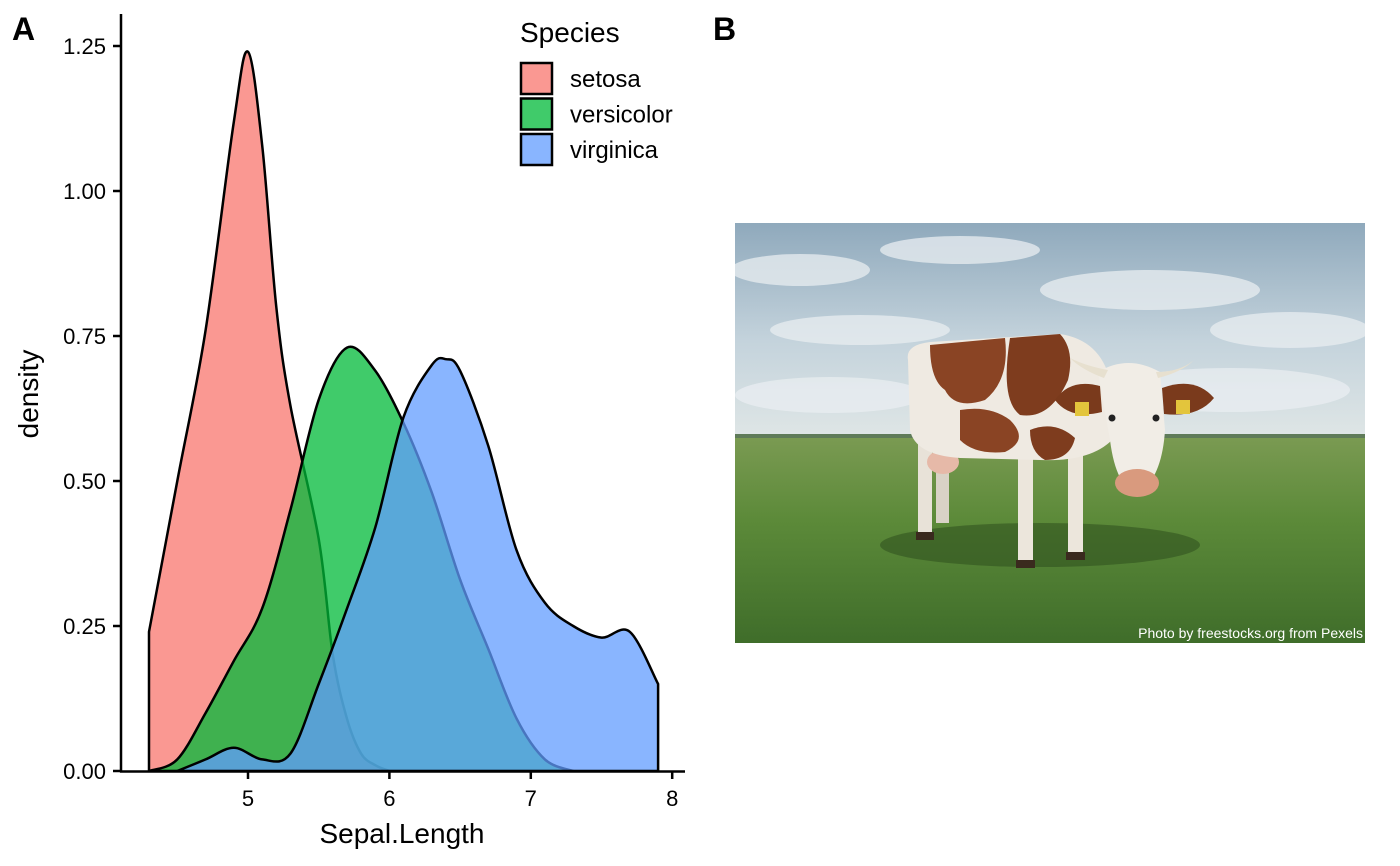 The height and width of the screenshot is (866, 1400). What do you see at coordinates (248, 798) in the screenshot?
I see `x-tick-label: 5` at bounding box center [248, 798].